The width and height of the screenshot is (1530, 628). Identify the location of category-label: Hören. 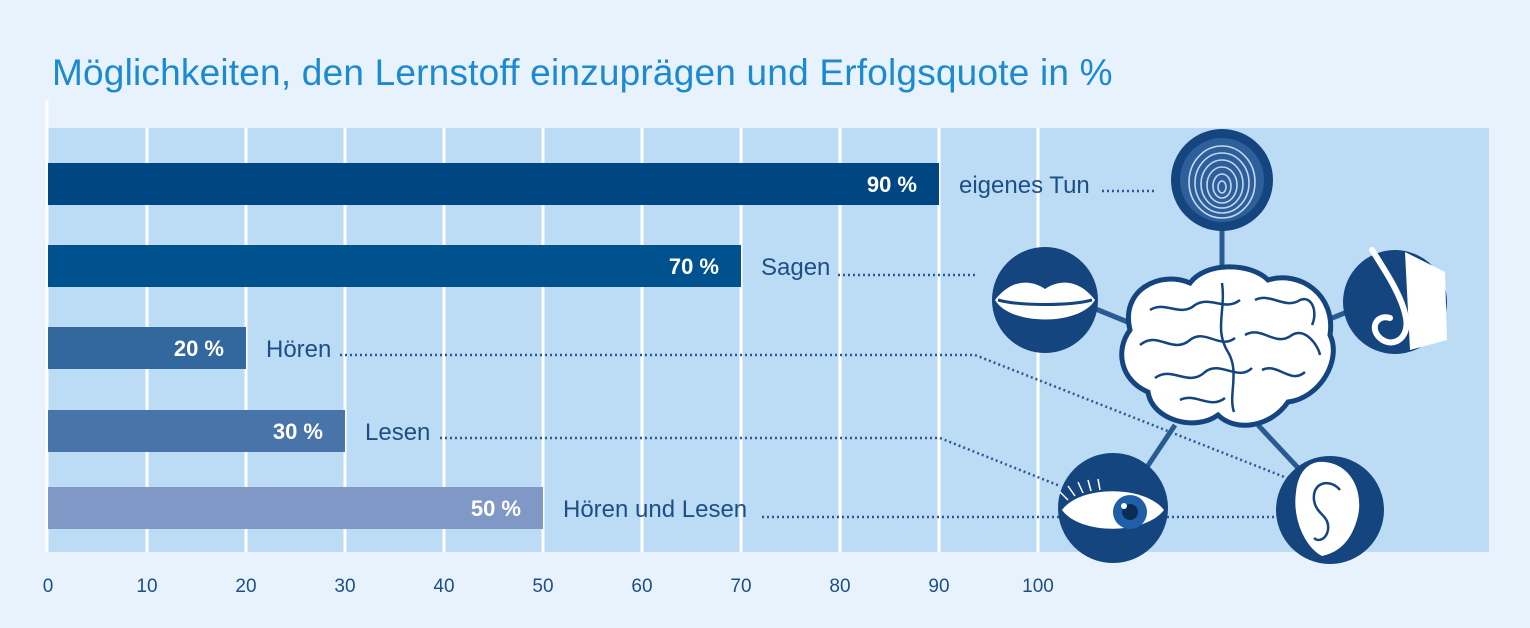
(298, 349).